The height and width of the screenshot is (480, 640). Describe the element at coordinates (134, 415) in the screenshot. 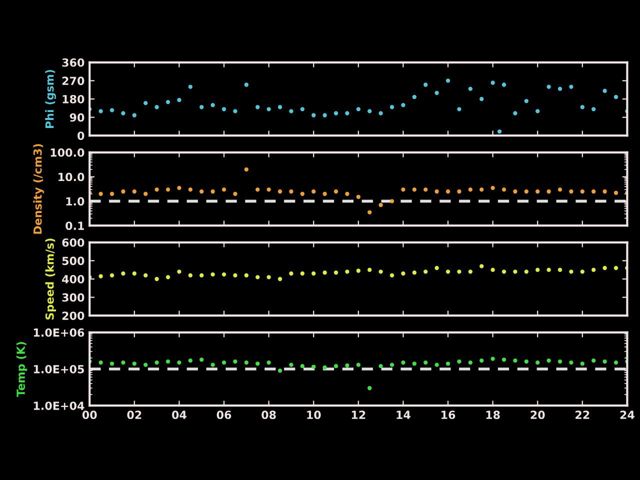

I see `x-tick-label: 02` at that location.